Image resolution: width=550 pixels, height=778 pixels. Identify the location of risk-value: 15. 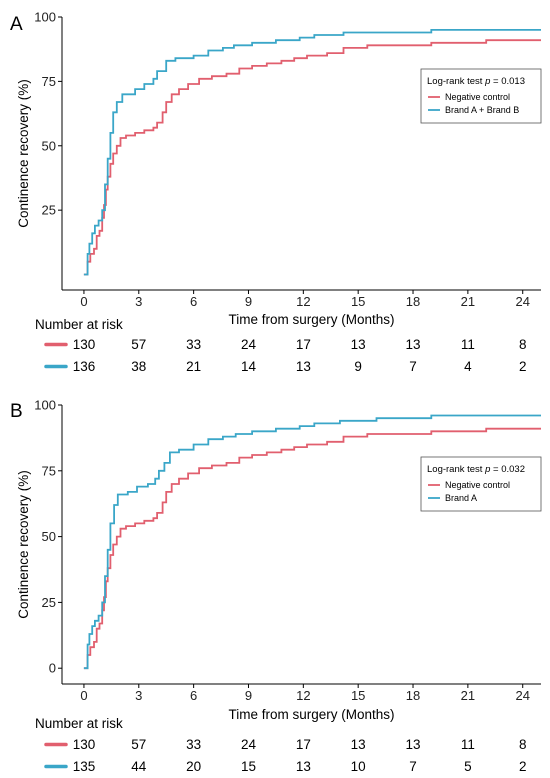
(248, 766).